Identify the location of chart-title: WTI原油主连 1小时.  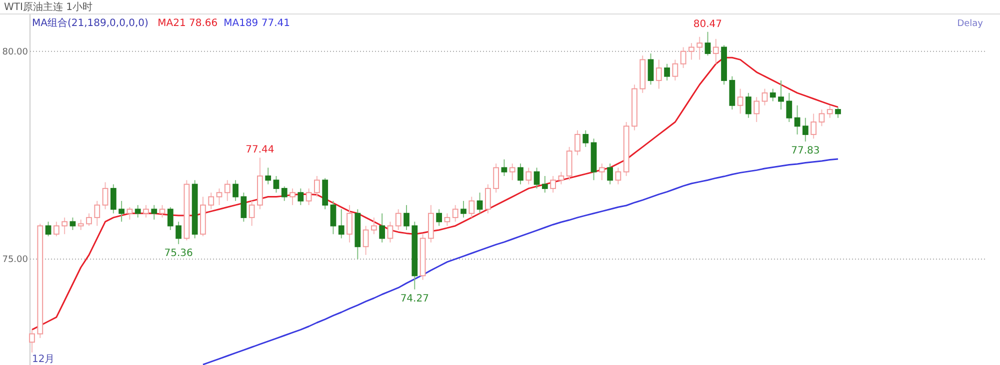
(48, 7).